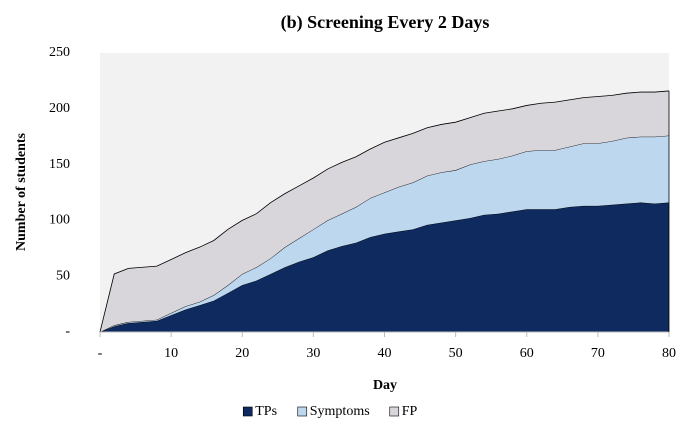  What do you see at coordinates (669, 353) in the screenshot?
I see `x-tick-label: 80` at bounding box center [669, 353].